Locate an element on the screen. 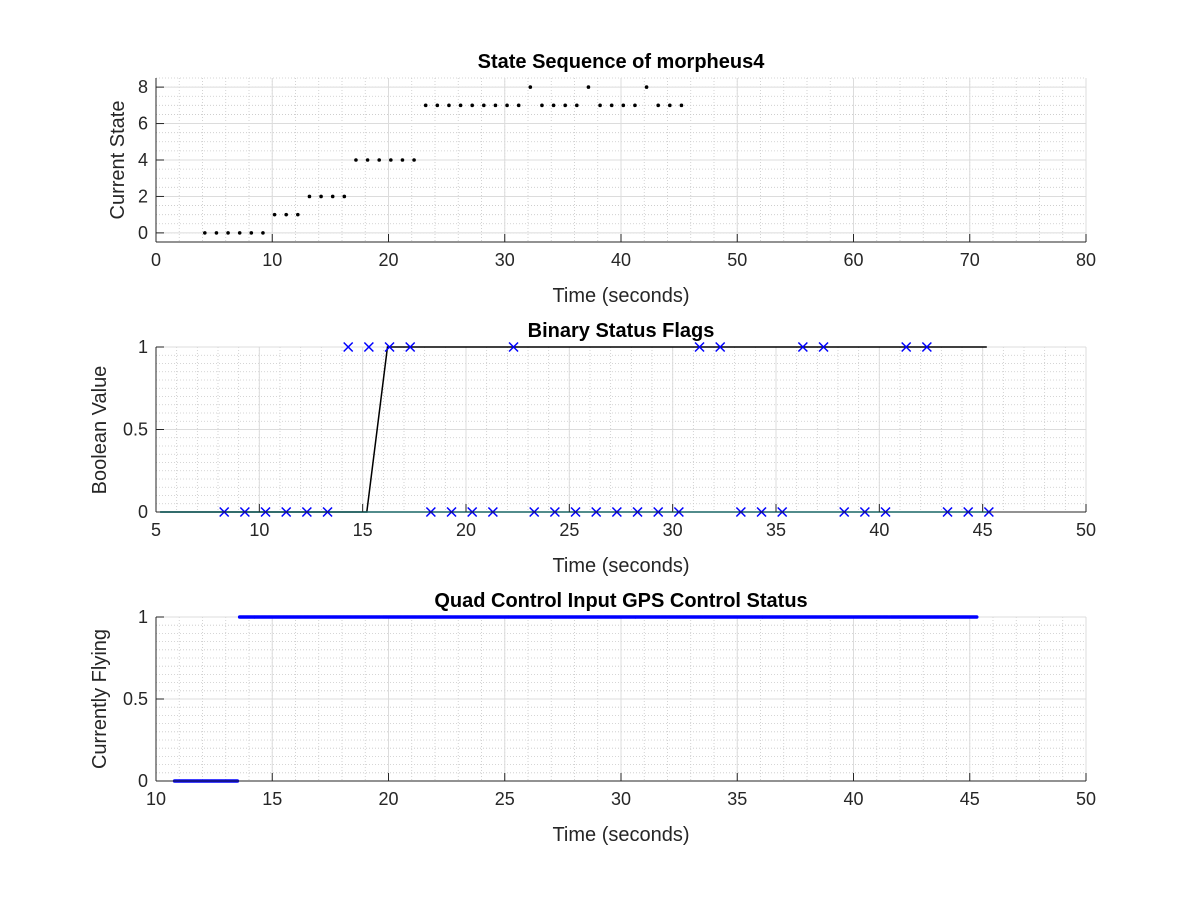 The width and height of the screenshot is (1200, 900). y-axis-label: Boolean Value is located at coordinates (100, 430).